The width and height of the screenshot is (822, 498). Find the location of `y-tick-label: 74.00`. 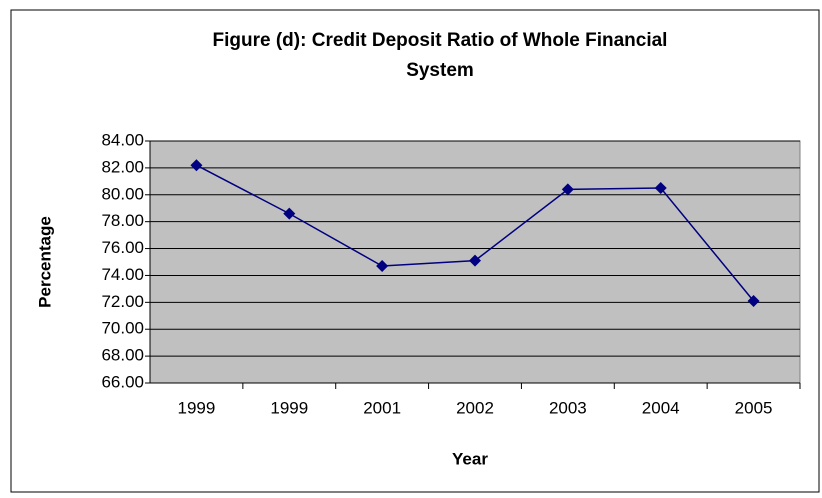

y-tick-label: 74.00 is located at coordinates (122, 274).